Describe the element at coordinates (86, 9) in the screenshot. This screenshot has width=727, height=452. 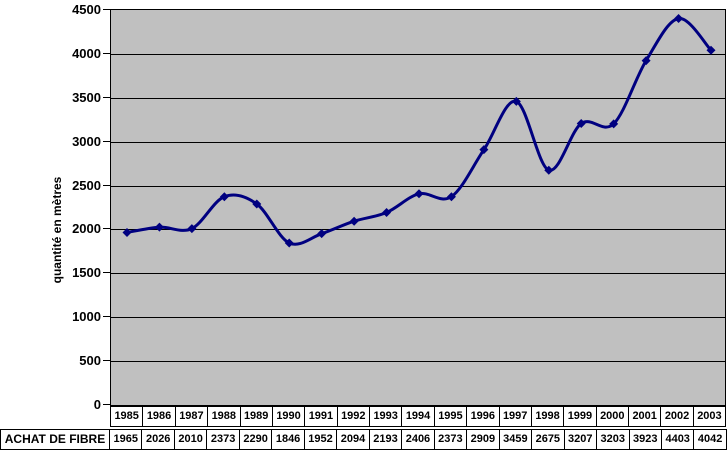
I see `y-axis-label: 4500` at that location.